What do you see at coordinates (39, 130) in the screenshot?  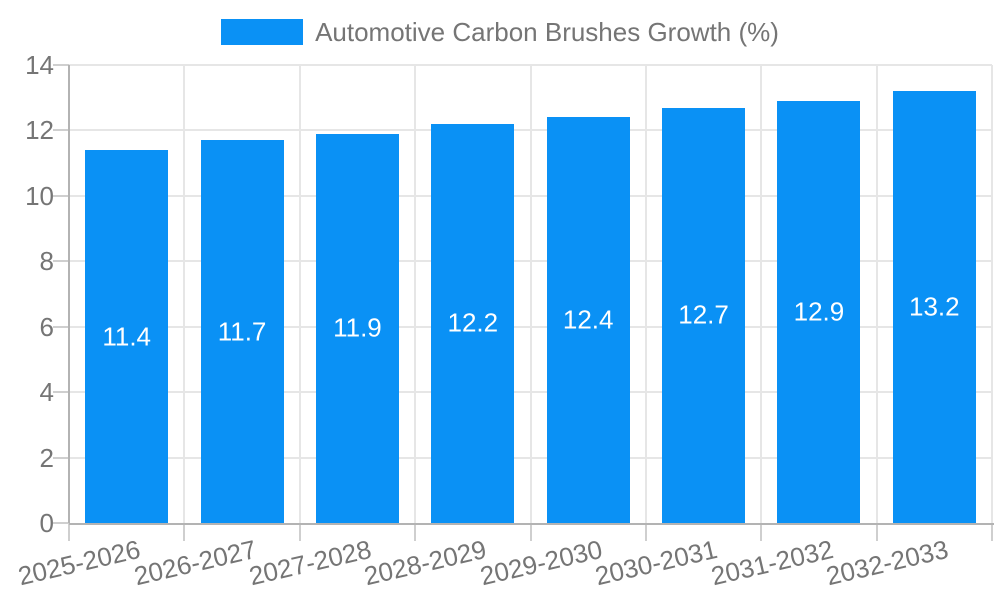 I see `y-axis-tick-label: 12` at bounding box center [39, 130].